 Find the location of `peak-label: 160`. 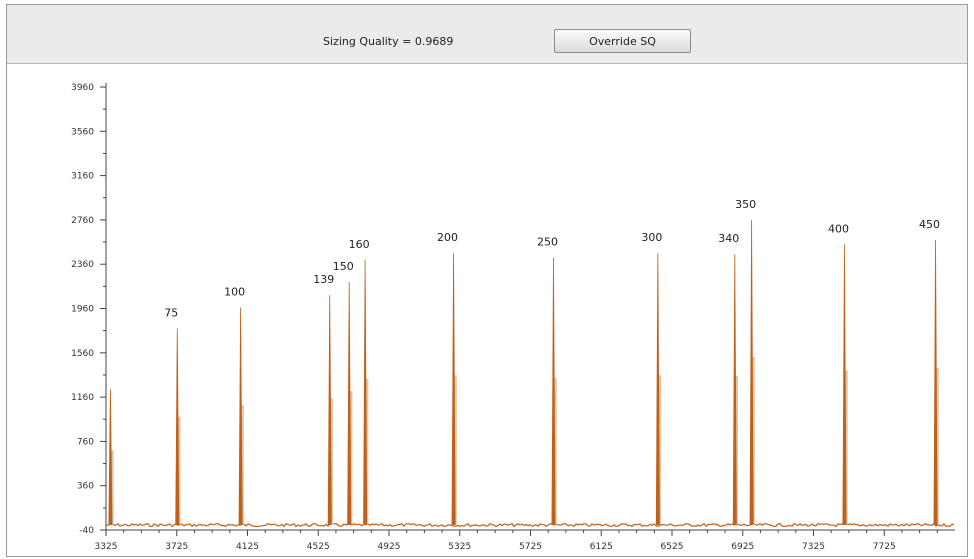

peak-label: 160 is located at coordinates (359, 244).